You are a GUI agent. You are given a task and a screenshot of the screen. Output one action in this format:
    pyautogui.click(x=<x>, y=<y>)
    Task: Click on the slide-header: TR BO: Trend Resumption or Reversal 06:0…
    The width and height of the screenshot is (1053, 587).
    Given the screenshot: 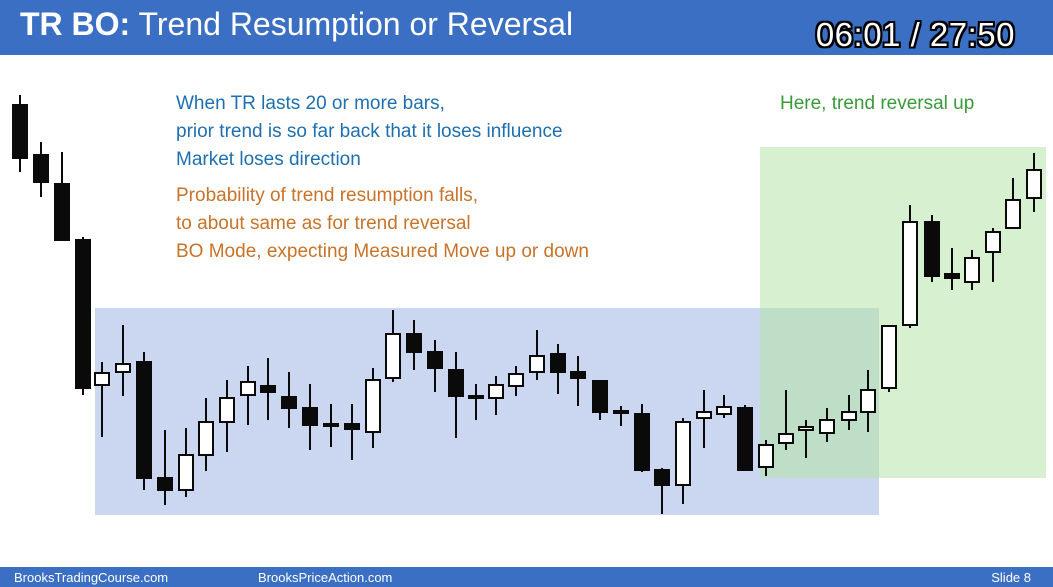 What is the action you would take?
    pyautogui.click(x=526, y=27)
    